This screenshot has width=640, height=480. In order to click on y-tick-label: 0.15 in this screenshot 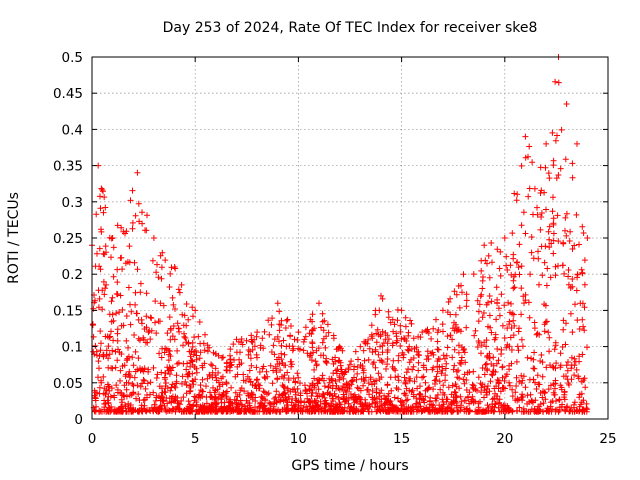, I will do `click(68, 311)`.